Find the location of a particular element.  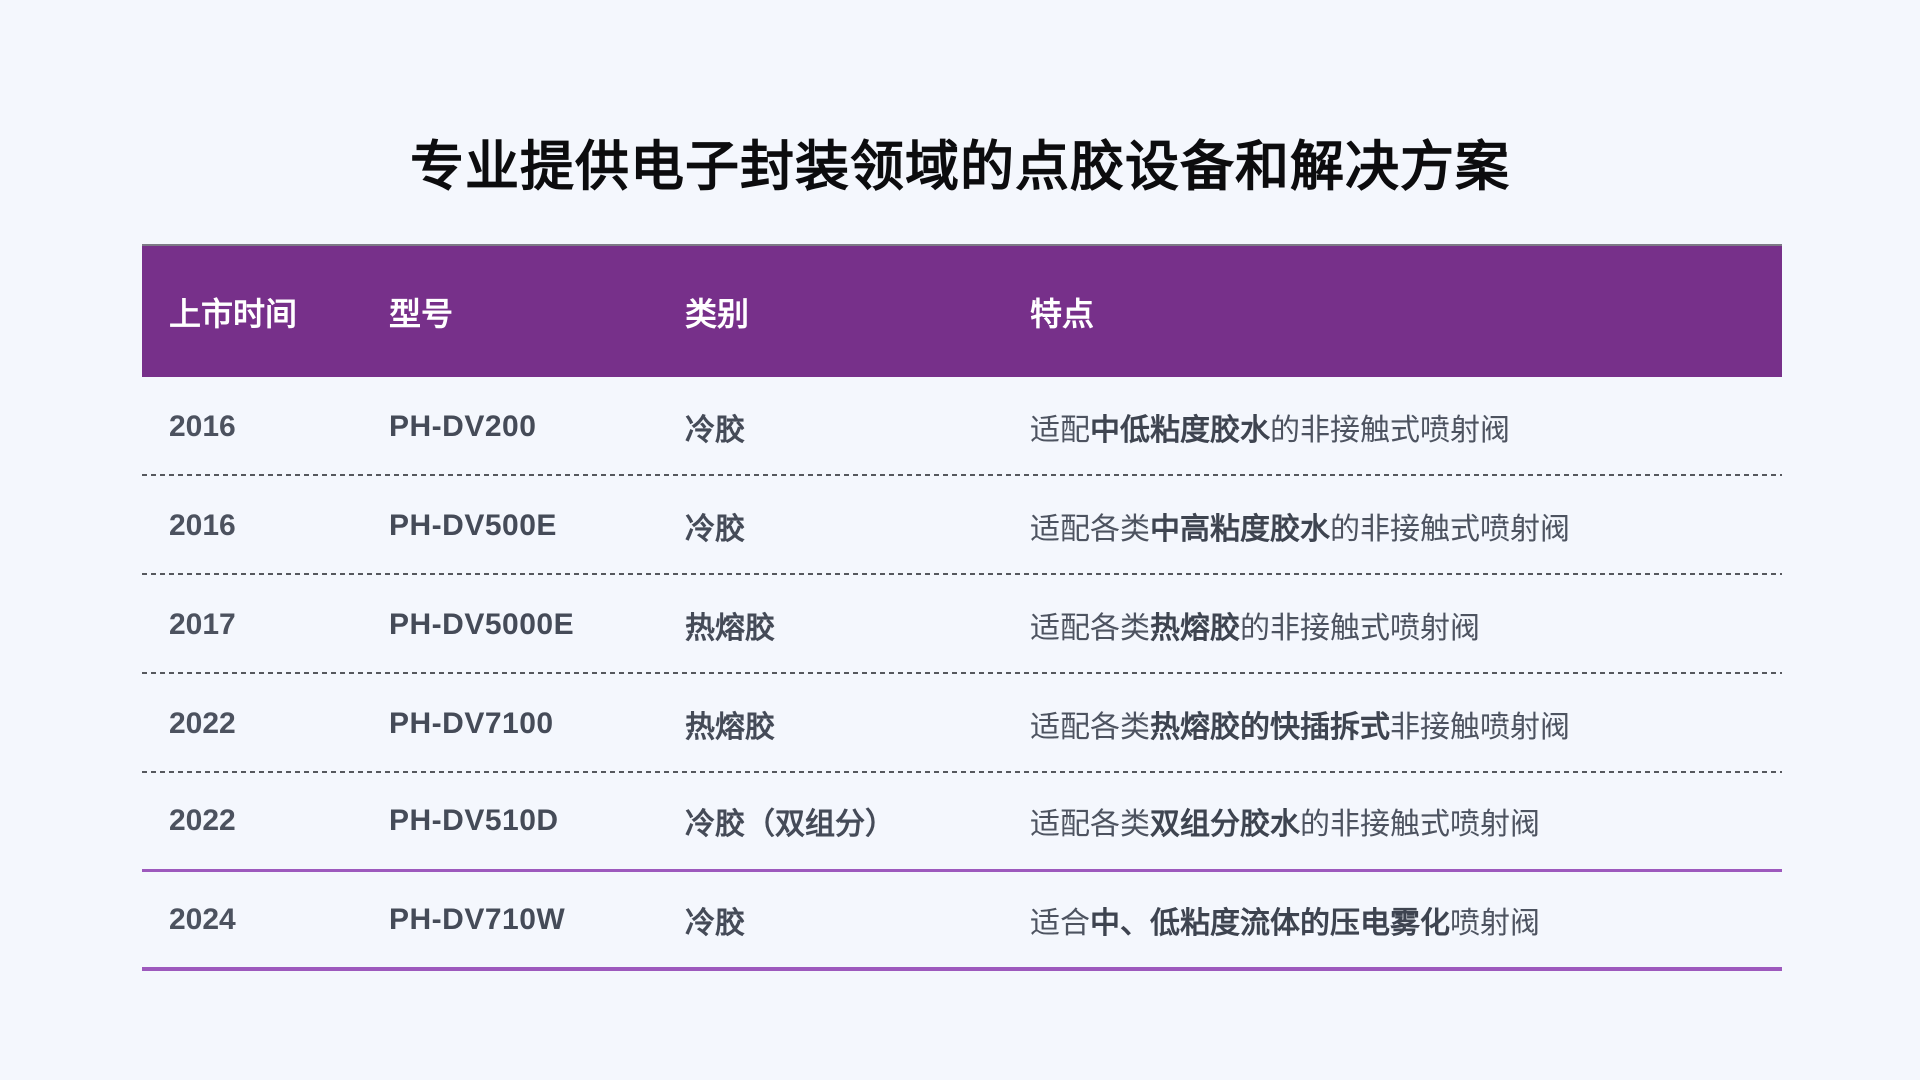

table-row: 2022 PH-DV7100 热熔胶 适配各类热熔胶的快插拆式非接触喷射阀 is located at coordinates (962, 723).